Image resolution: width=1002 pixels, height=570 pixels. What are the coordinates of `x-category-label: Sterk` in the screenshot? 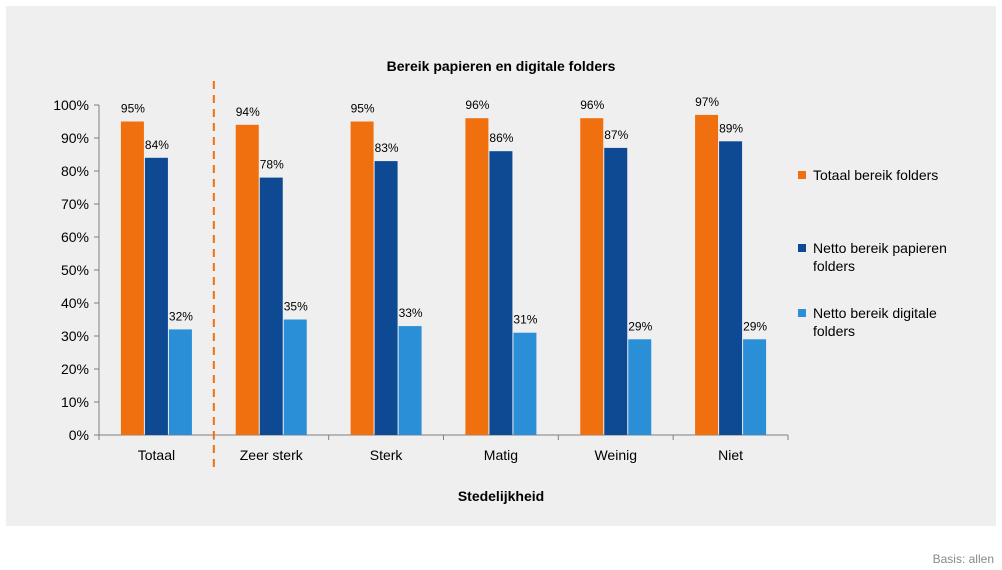 It's located at (387, 455).